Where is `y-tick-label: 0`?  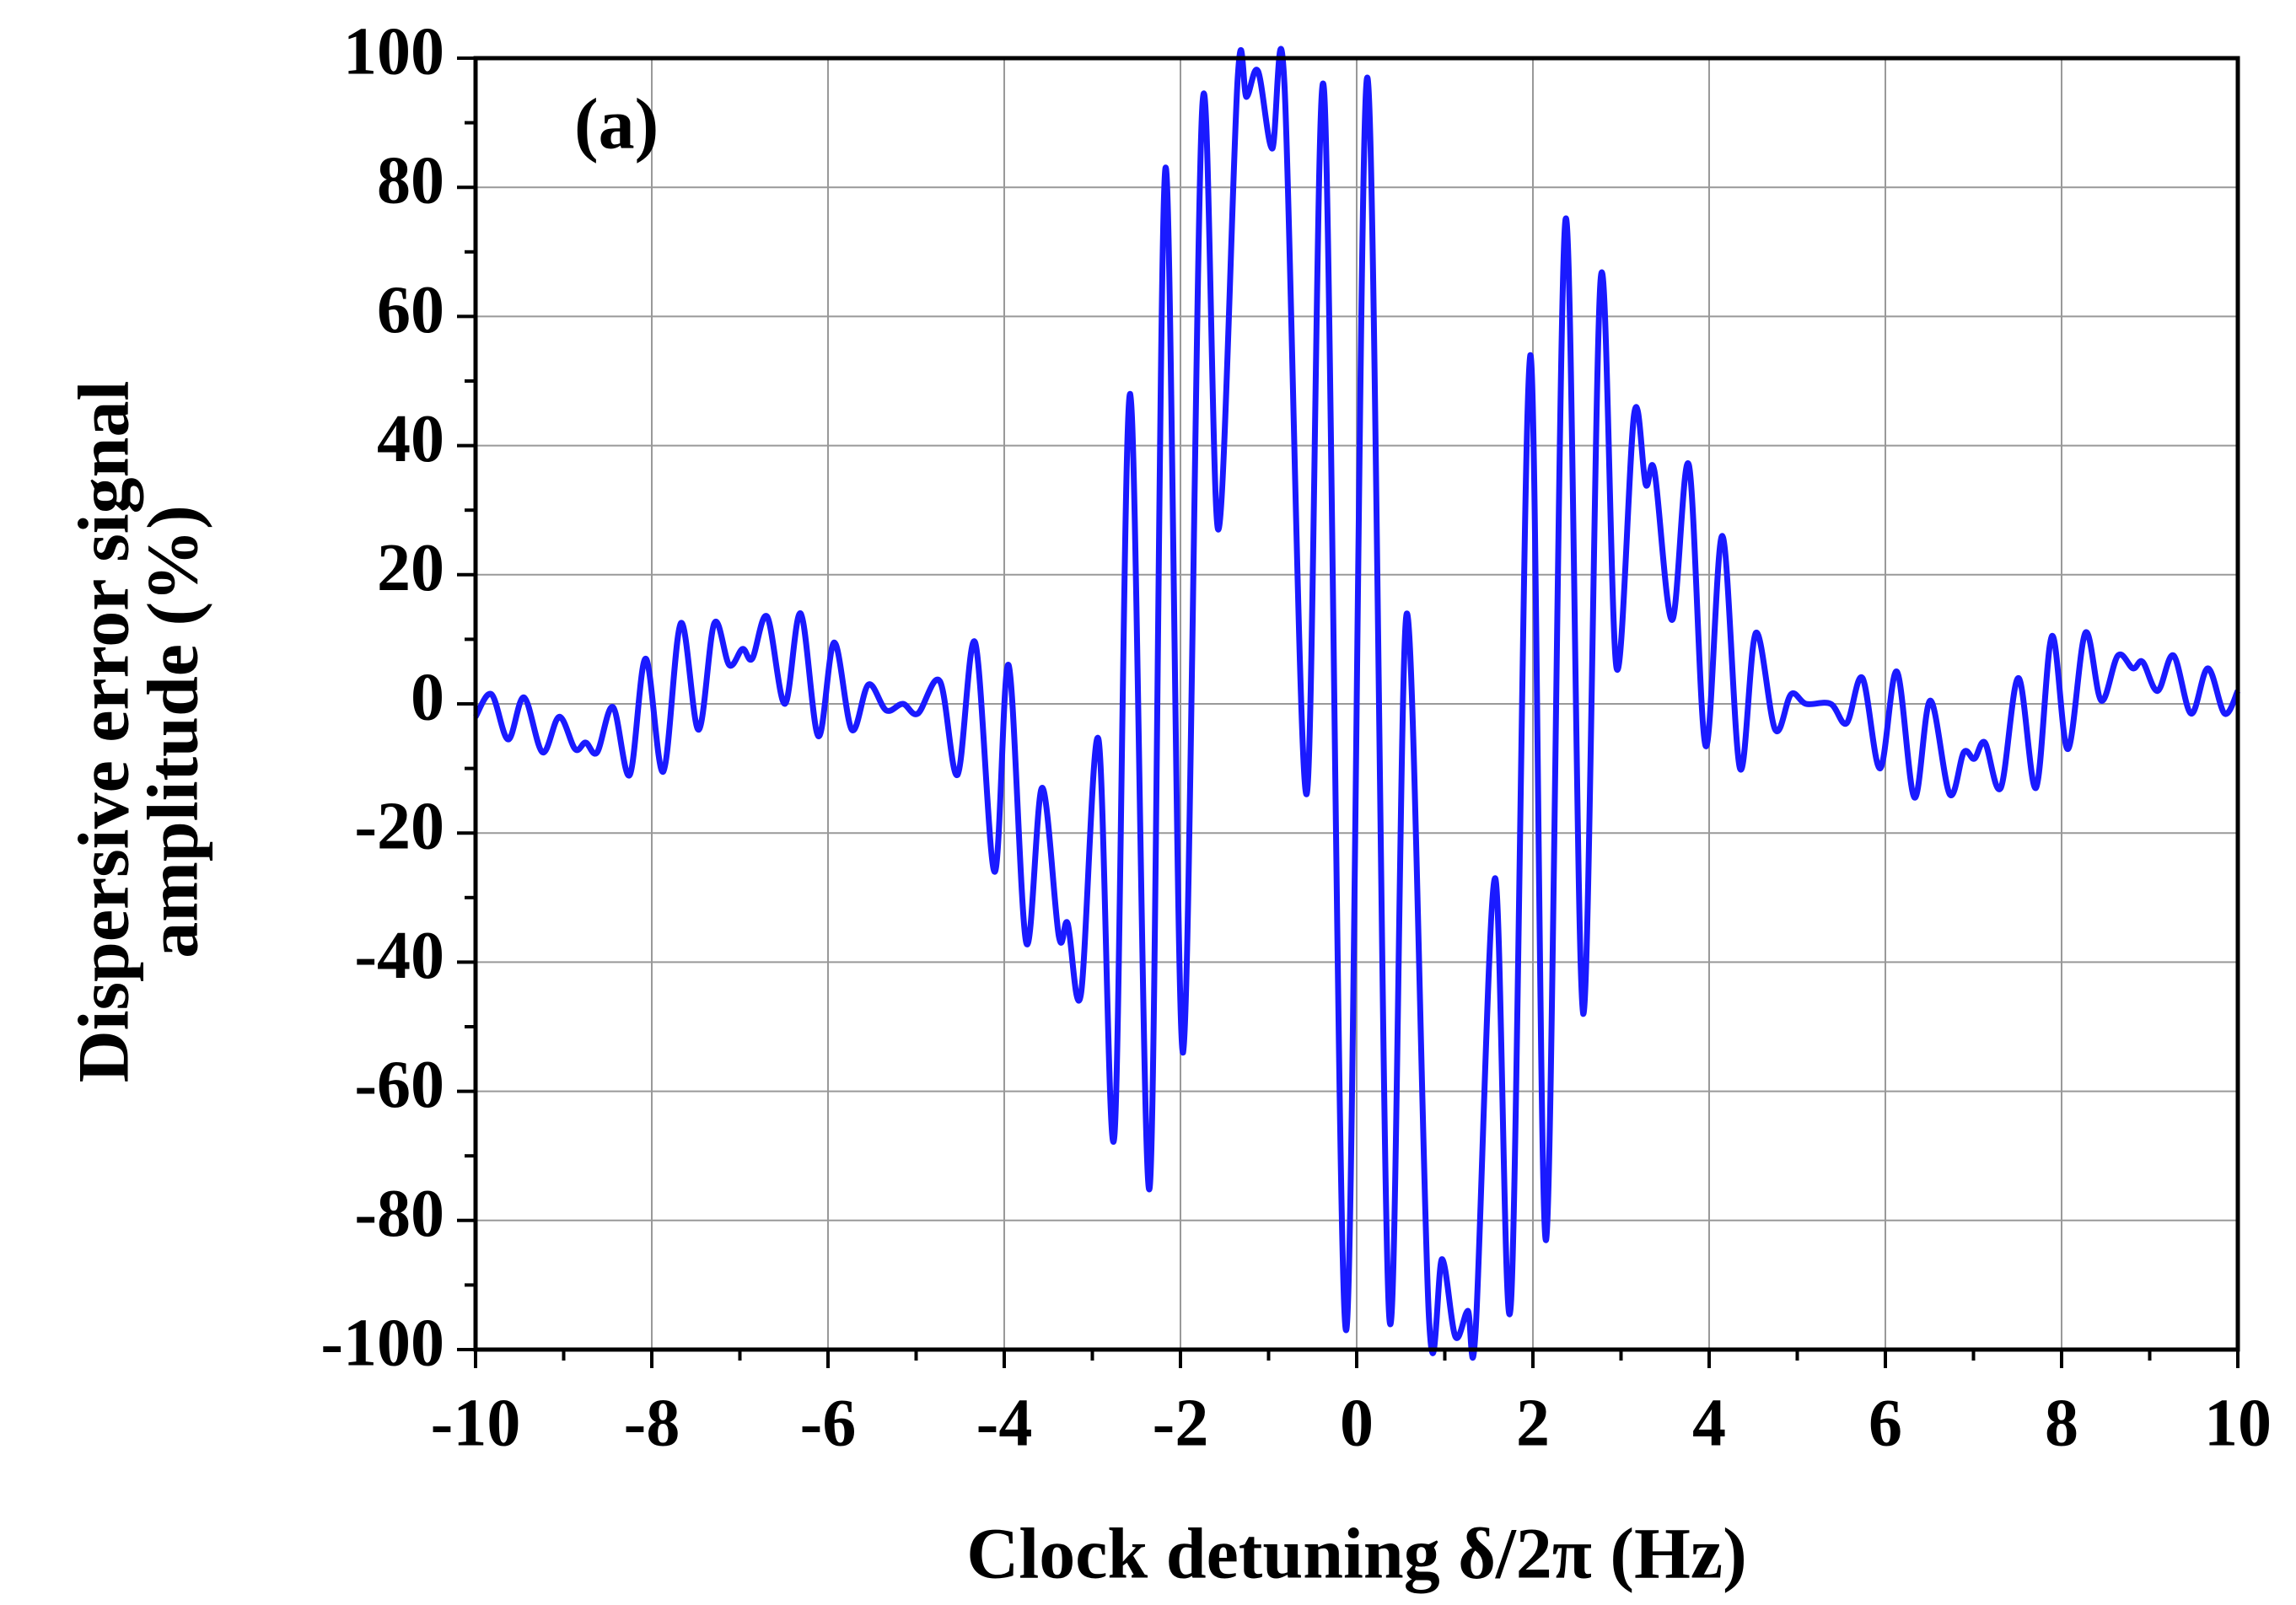
y-tick-label: 0 is located at coordinates (427, 697).